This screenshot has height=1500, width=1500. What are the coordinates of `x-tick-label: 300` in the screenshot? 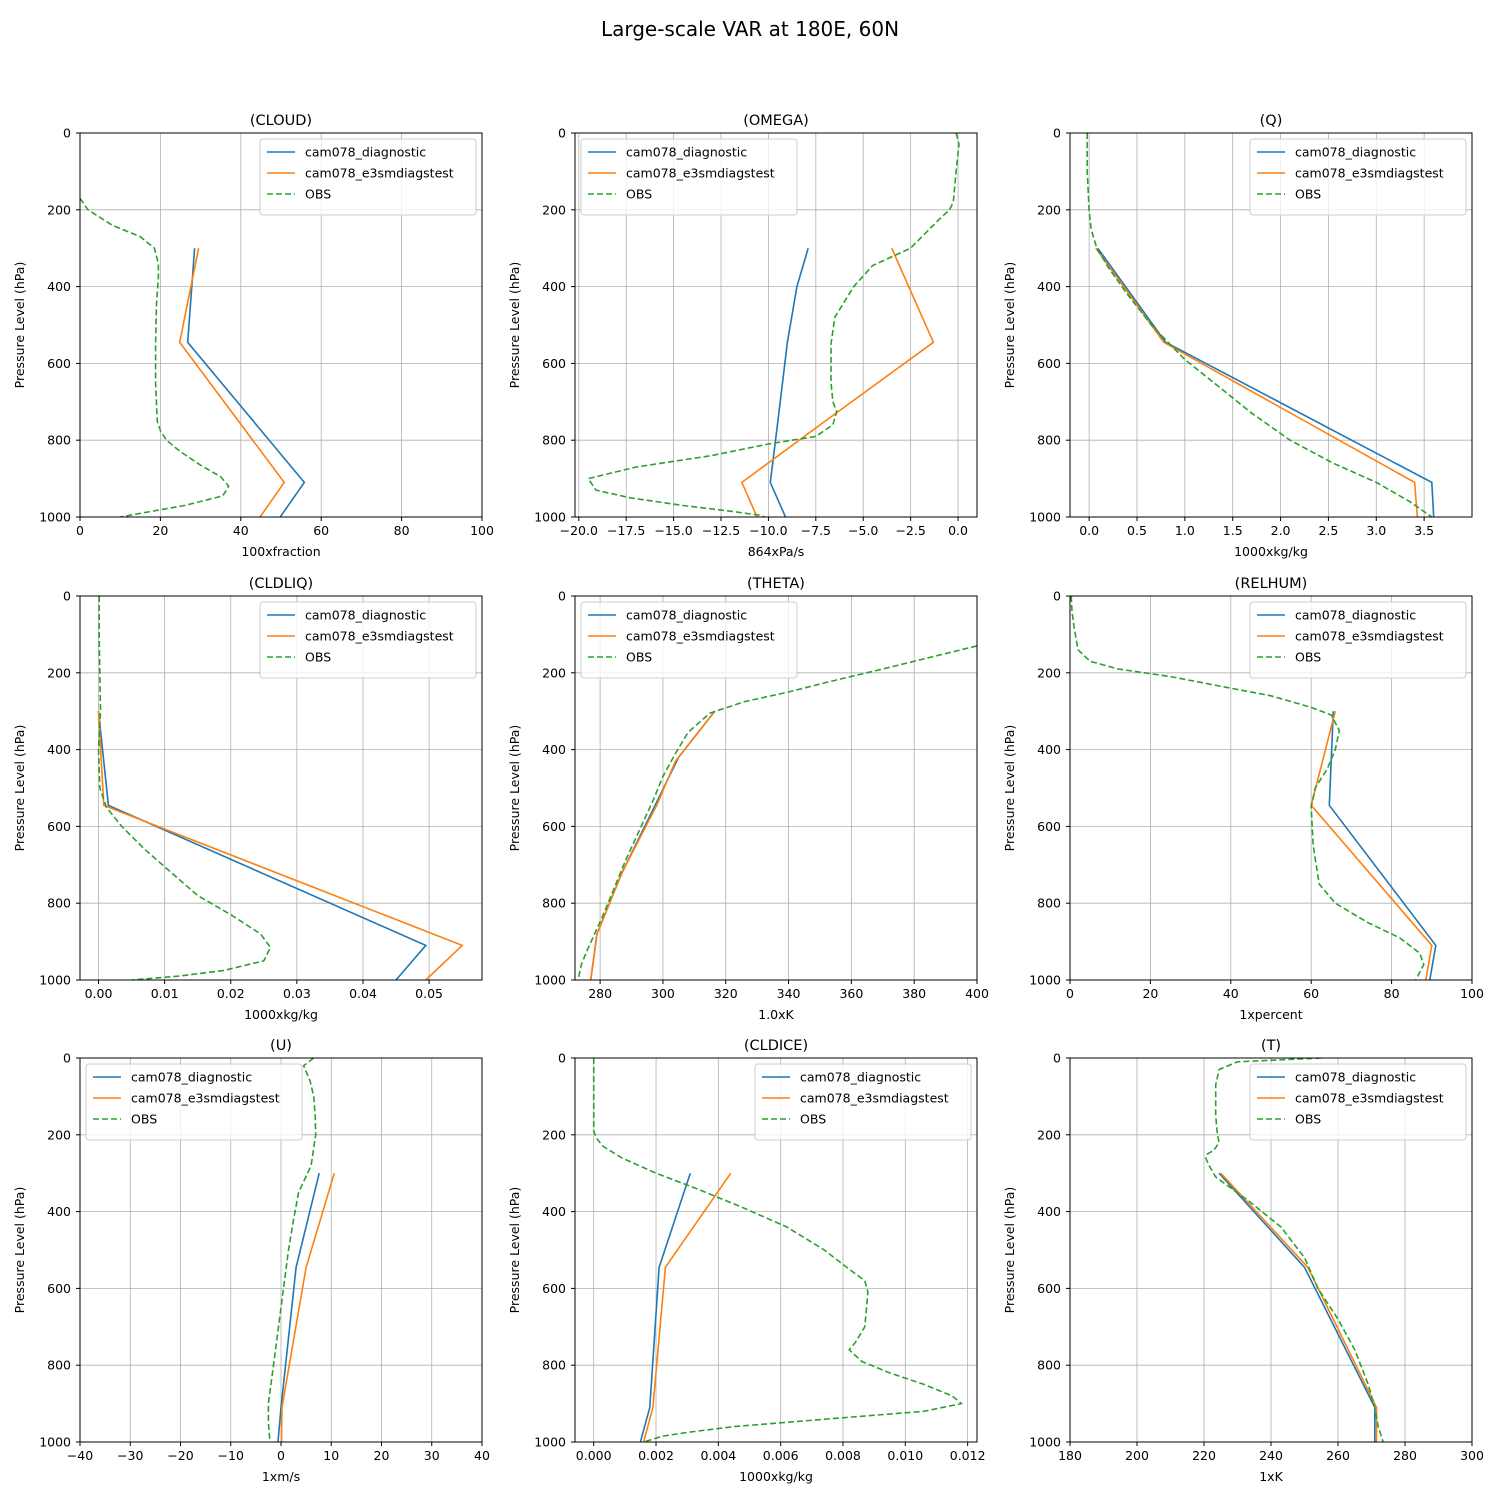 It's located at (663, 993).